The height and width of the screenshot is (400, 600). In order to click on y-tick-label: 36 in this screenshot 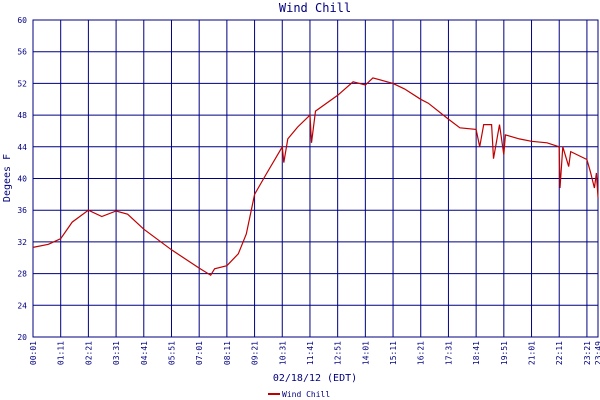, I will do `click(22, 210)`.